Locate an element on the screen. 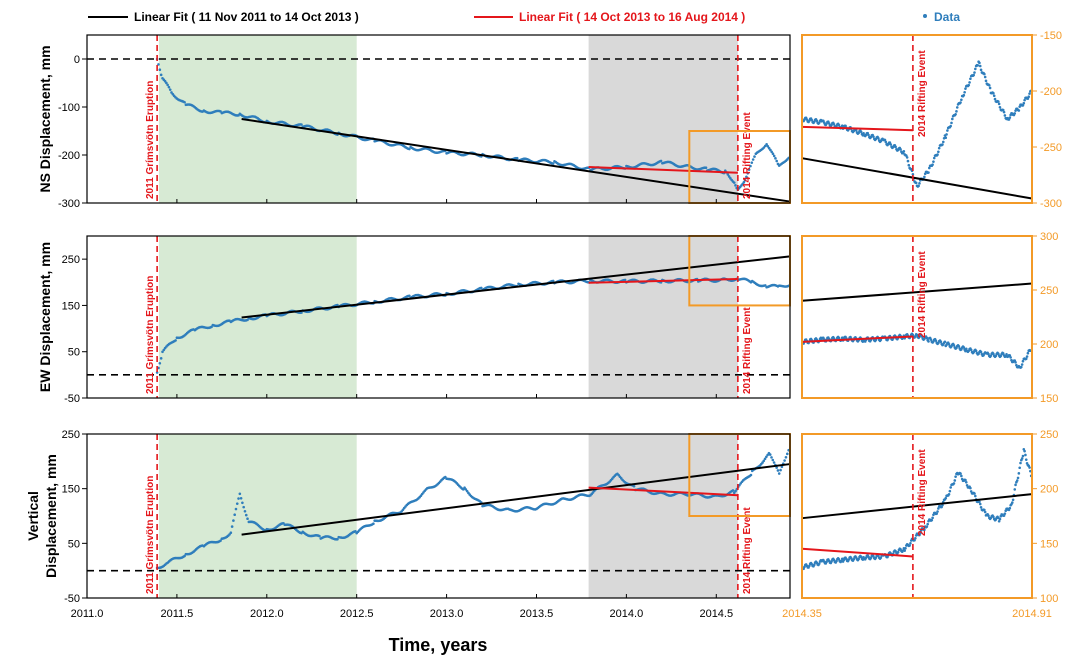 The width and height of the screenshot is (1084, 659). ns-fit-black is located at coordinates (516, 160).